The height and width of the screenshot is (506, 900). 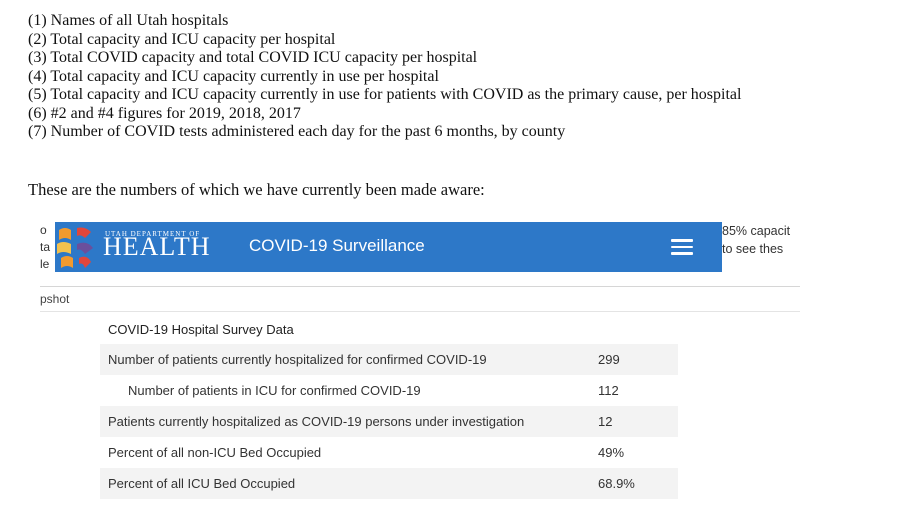 I want to click on table-row: Percent of all non-ICU Bed Occupied 49%, so click(x=389, y=452).